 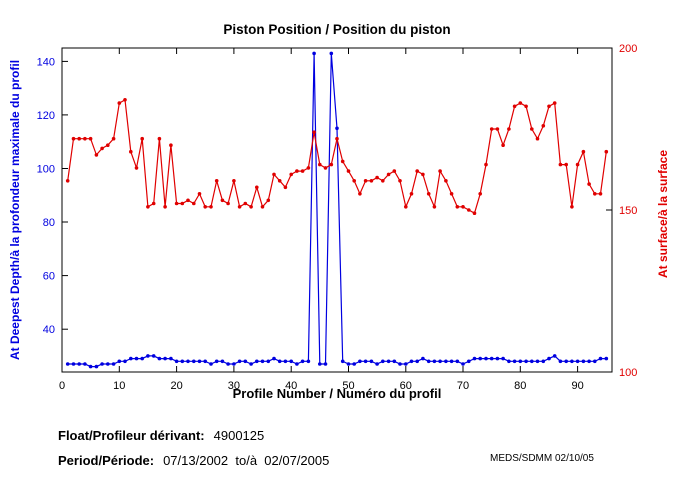 I want to click on left-y-tick-label: 140, so click(x=46, y=62).